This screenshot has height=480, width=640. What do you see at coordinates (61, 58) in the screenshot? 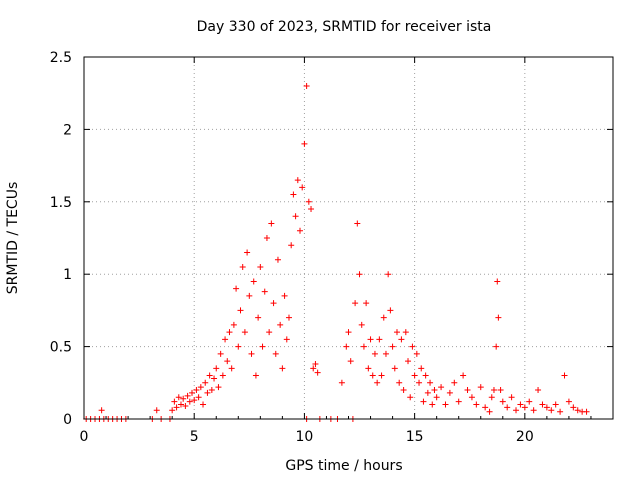
I see `y-tick-label: 2.5` at bounding box center [61, 58].